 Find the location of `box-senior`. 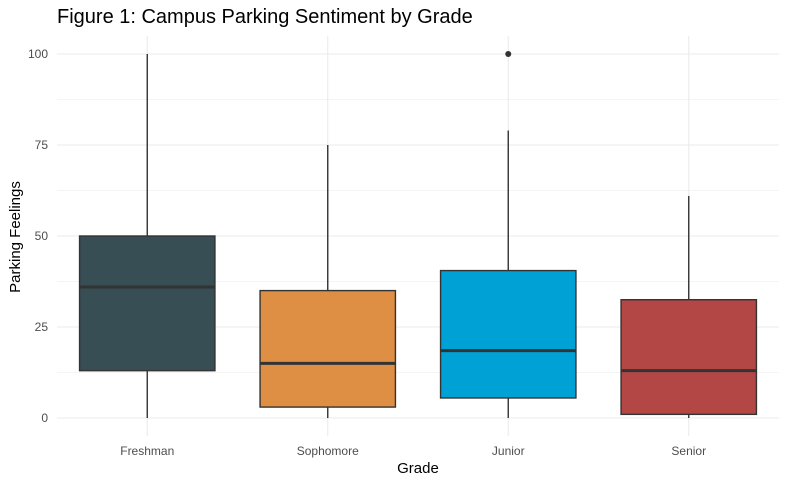

box-senior is located at coordinates (689, 306).